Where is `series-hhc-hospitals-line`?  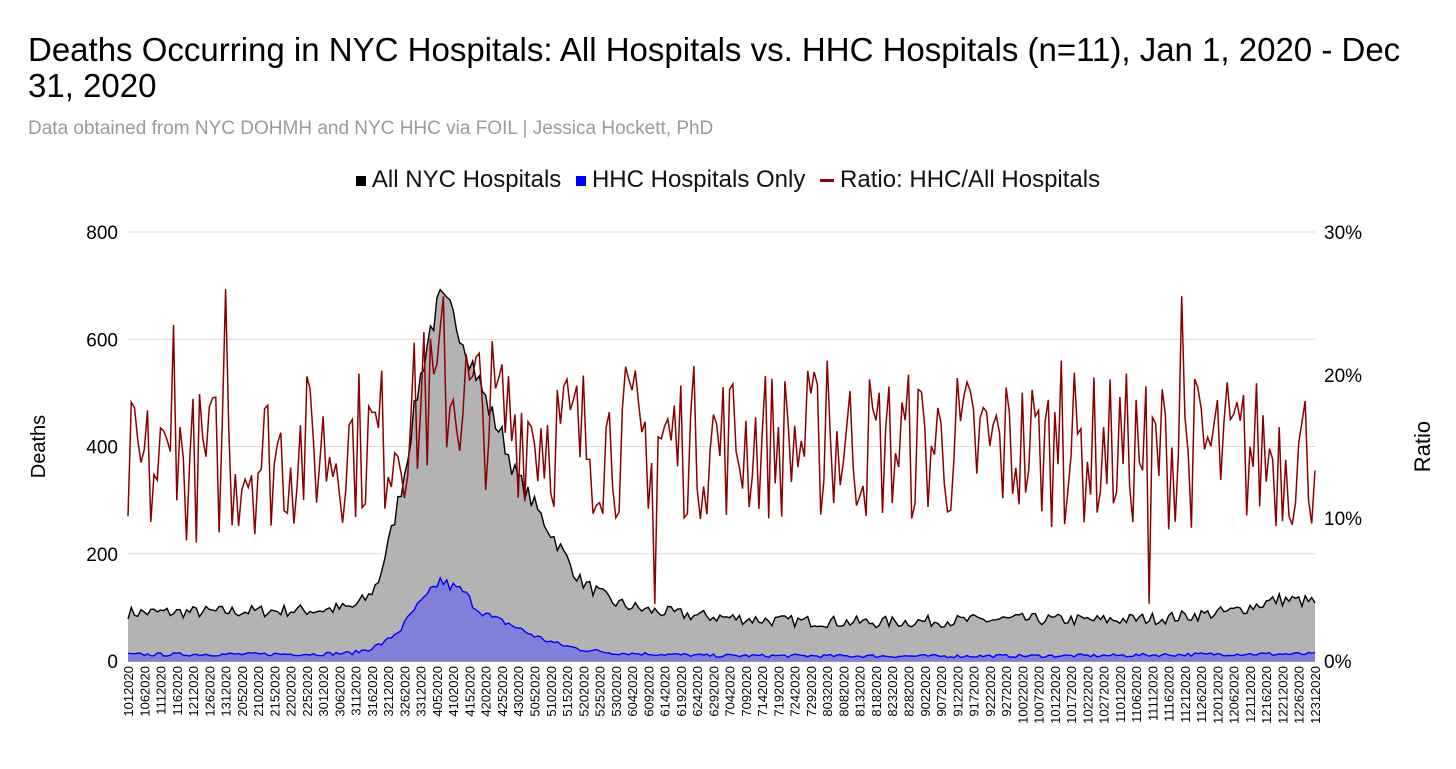 series-hhc-hospitals-line is located at coordinates (721, 617).